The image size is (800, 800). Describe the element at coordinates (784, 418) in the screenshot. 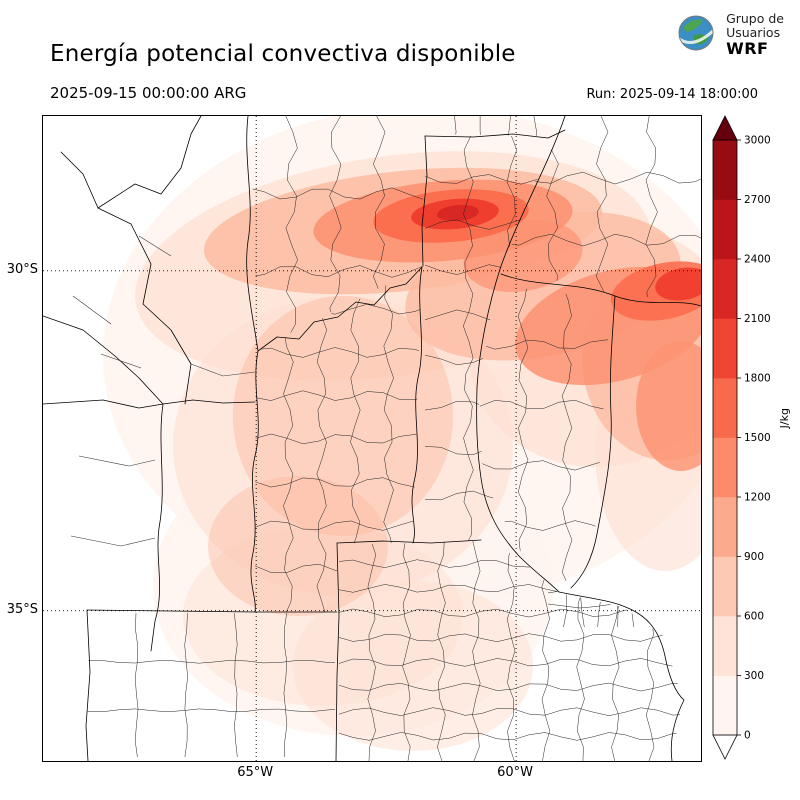

I see `colorbar-units-label: J/kg` at that location.